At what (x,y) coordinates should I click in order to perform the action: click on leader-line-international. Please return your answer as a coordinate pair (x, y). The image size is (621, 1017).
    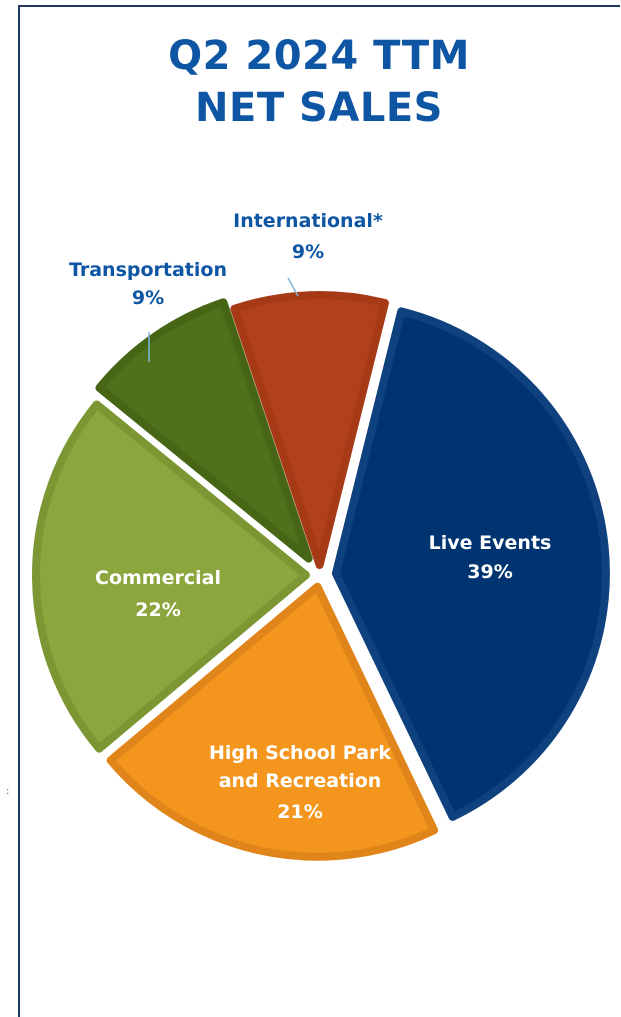
    Looking at the image, I should click on (293, 287).